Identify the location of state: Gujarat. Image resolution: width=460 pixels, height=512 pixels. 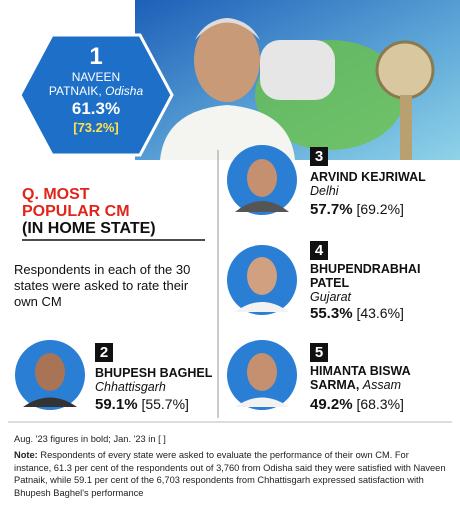
(330, 297).